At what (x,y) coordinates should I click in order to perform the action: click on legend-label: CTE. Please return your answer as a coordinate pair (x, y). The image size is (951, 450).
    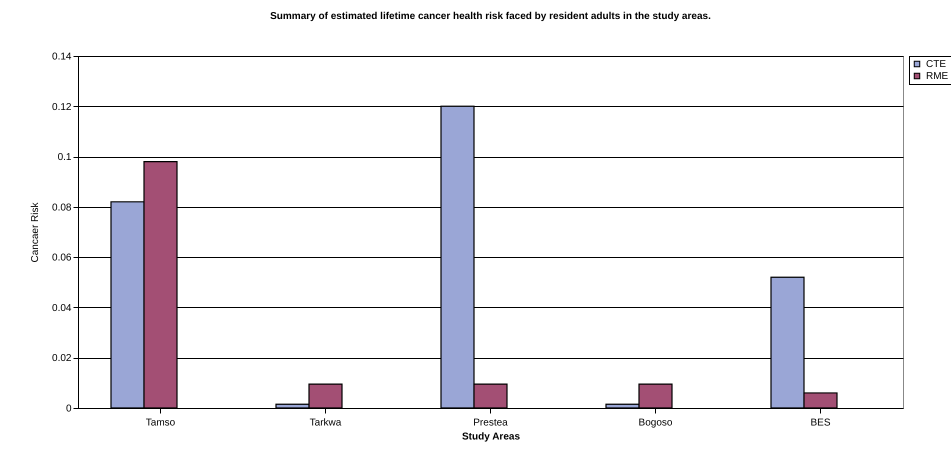
    Looking at the image, I should click on (936, 64).